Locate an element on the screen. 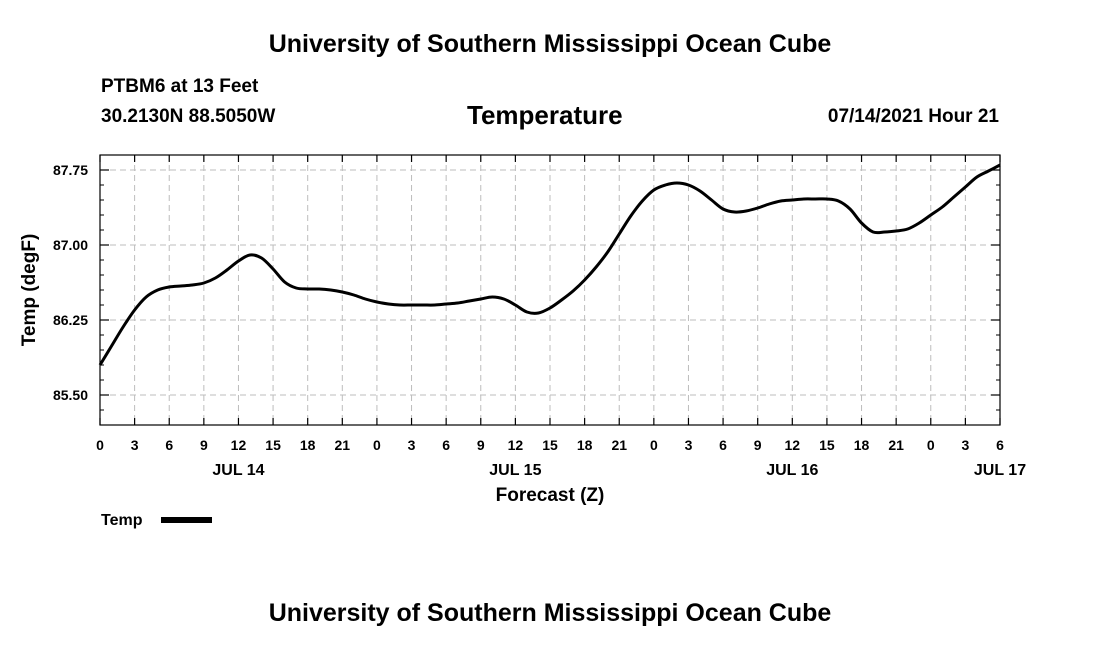 The image size is (1100, 650). legend-label: Temp is located at coordinates (122, 520).